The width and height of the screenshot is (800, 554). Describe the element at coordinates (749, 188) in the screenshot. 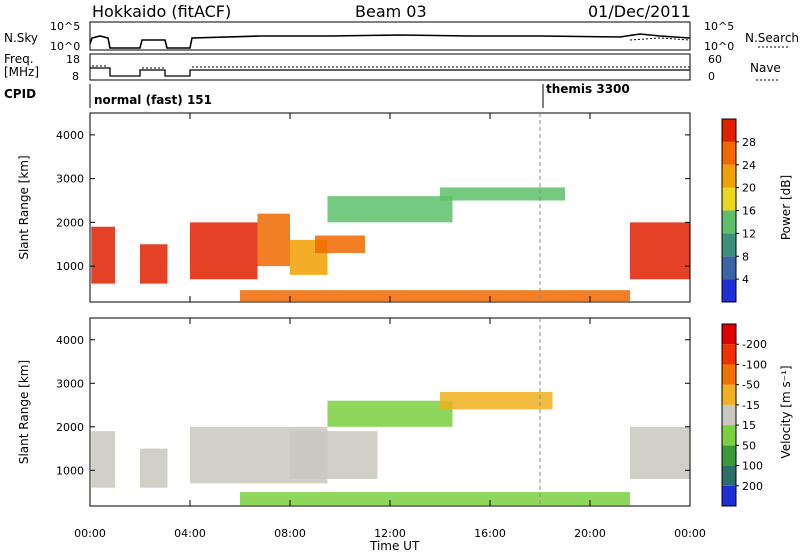

I see `colorbar-tick-label: 20` at that location.